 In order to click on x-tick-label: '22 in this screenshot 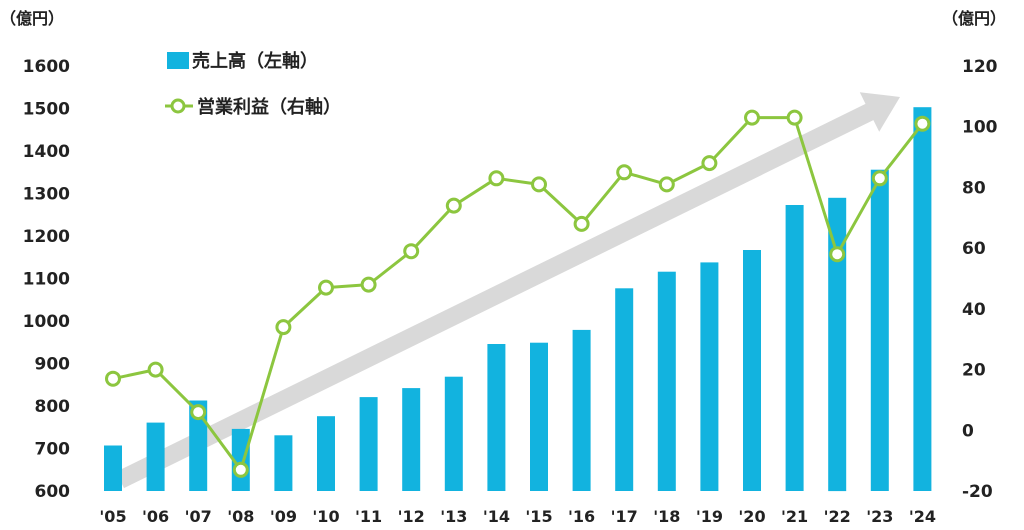, I will do `click(837, 516)`.